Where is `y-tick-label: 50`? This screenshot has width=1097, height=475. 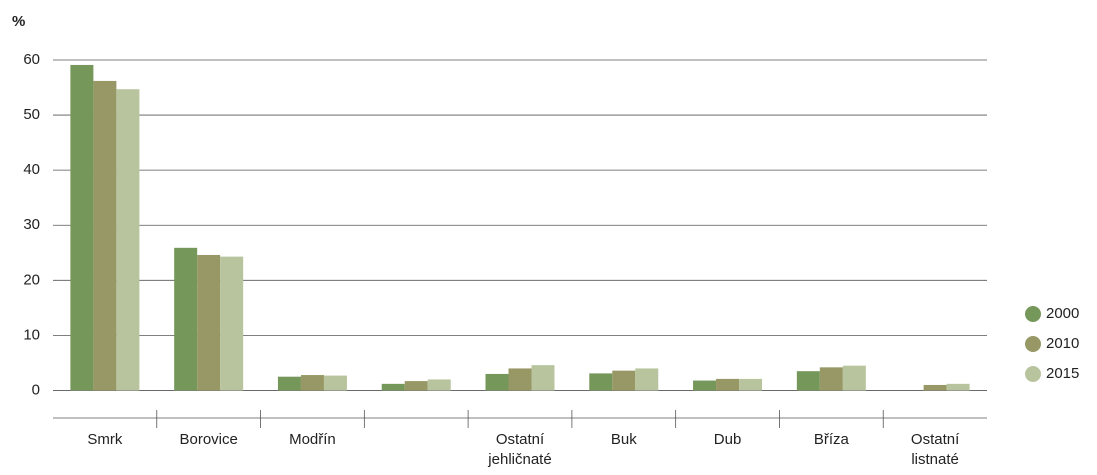 y-tick-label: 50 is located at coordinates (31, 114).